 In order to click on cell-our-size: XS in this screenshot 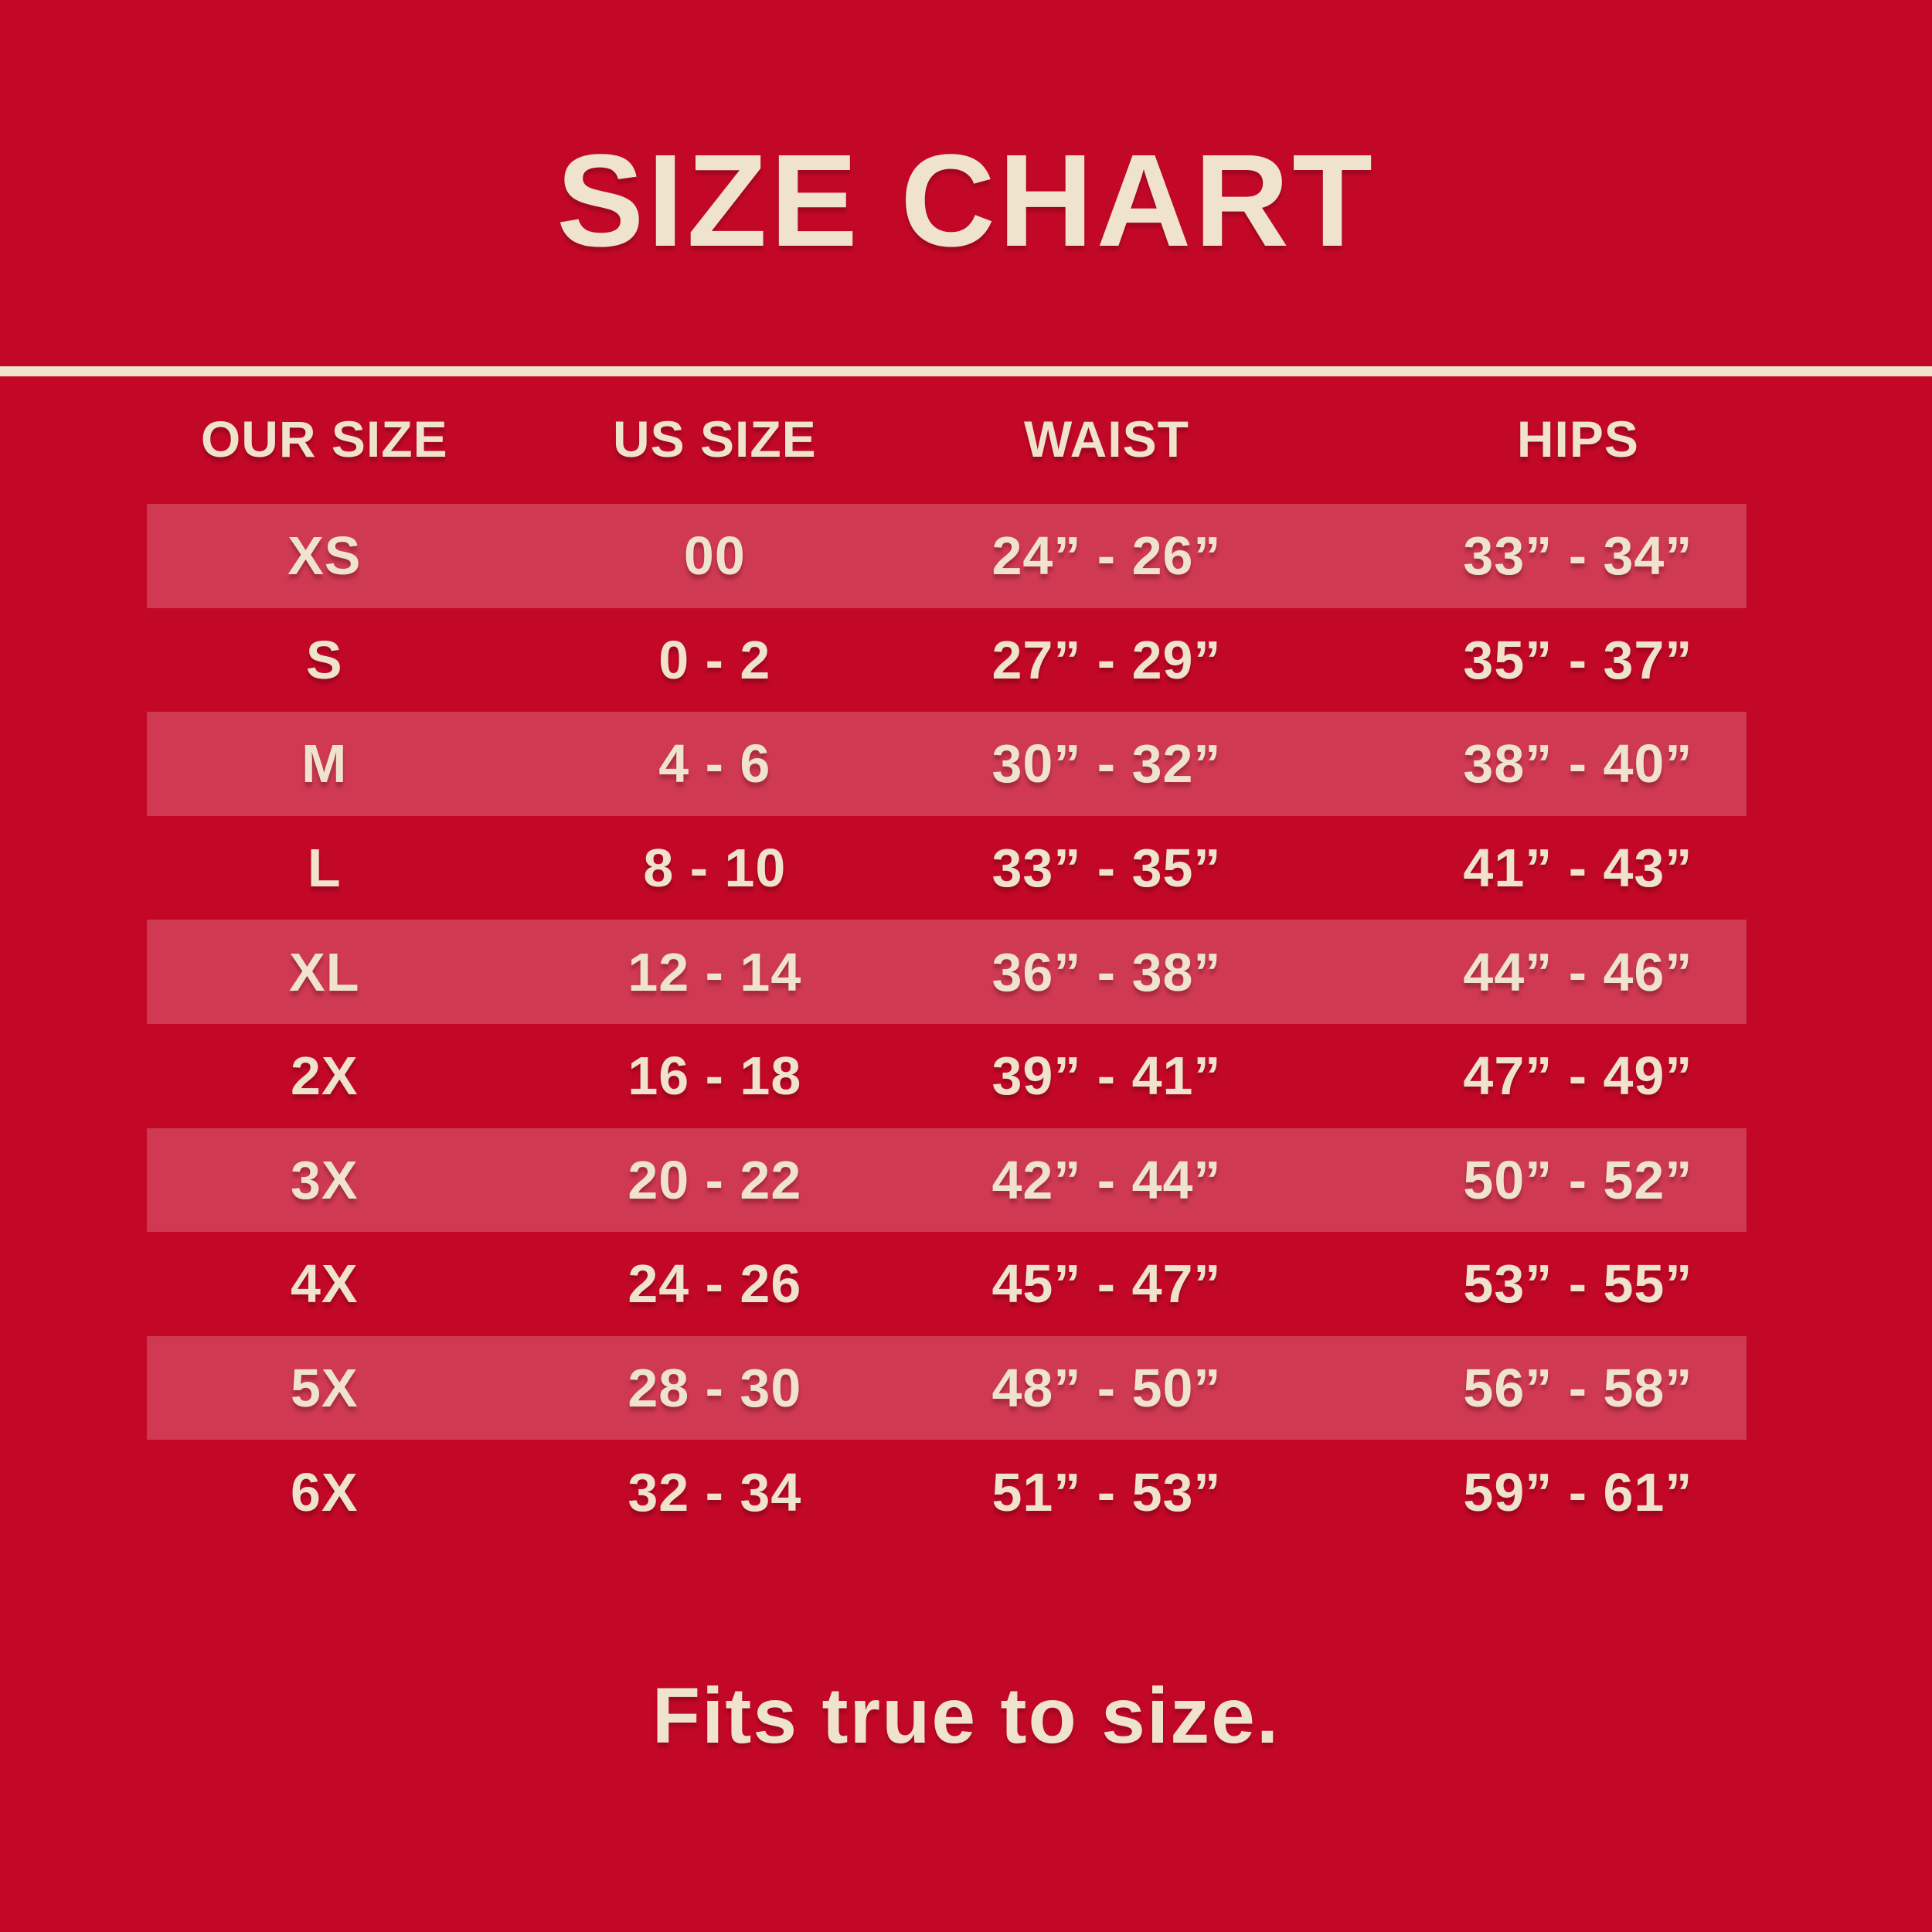, I will do `click(324, 556)`.